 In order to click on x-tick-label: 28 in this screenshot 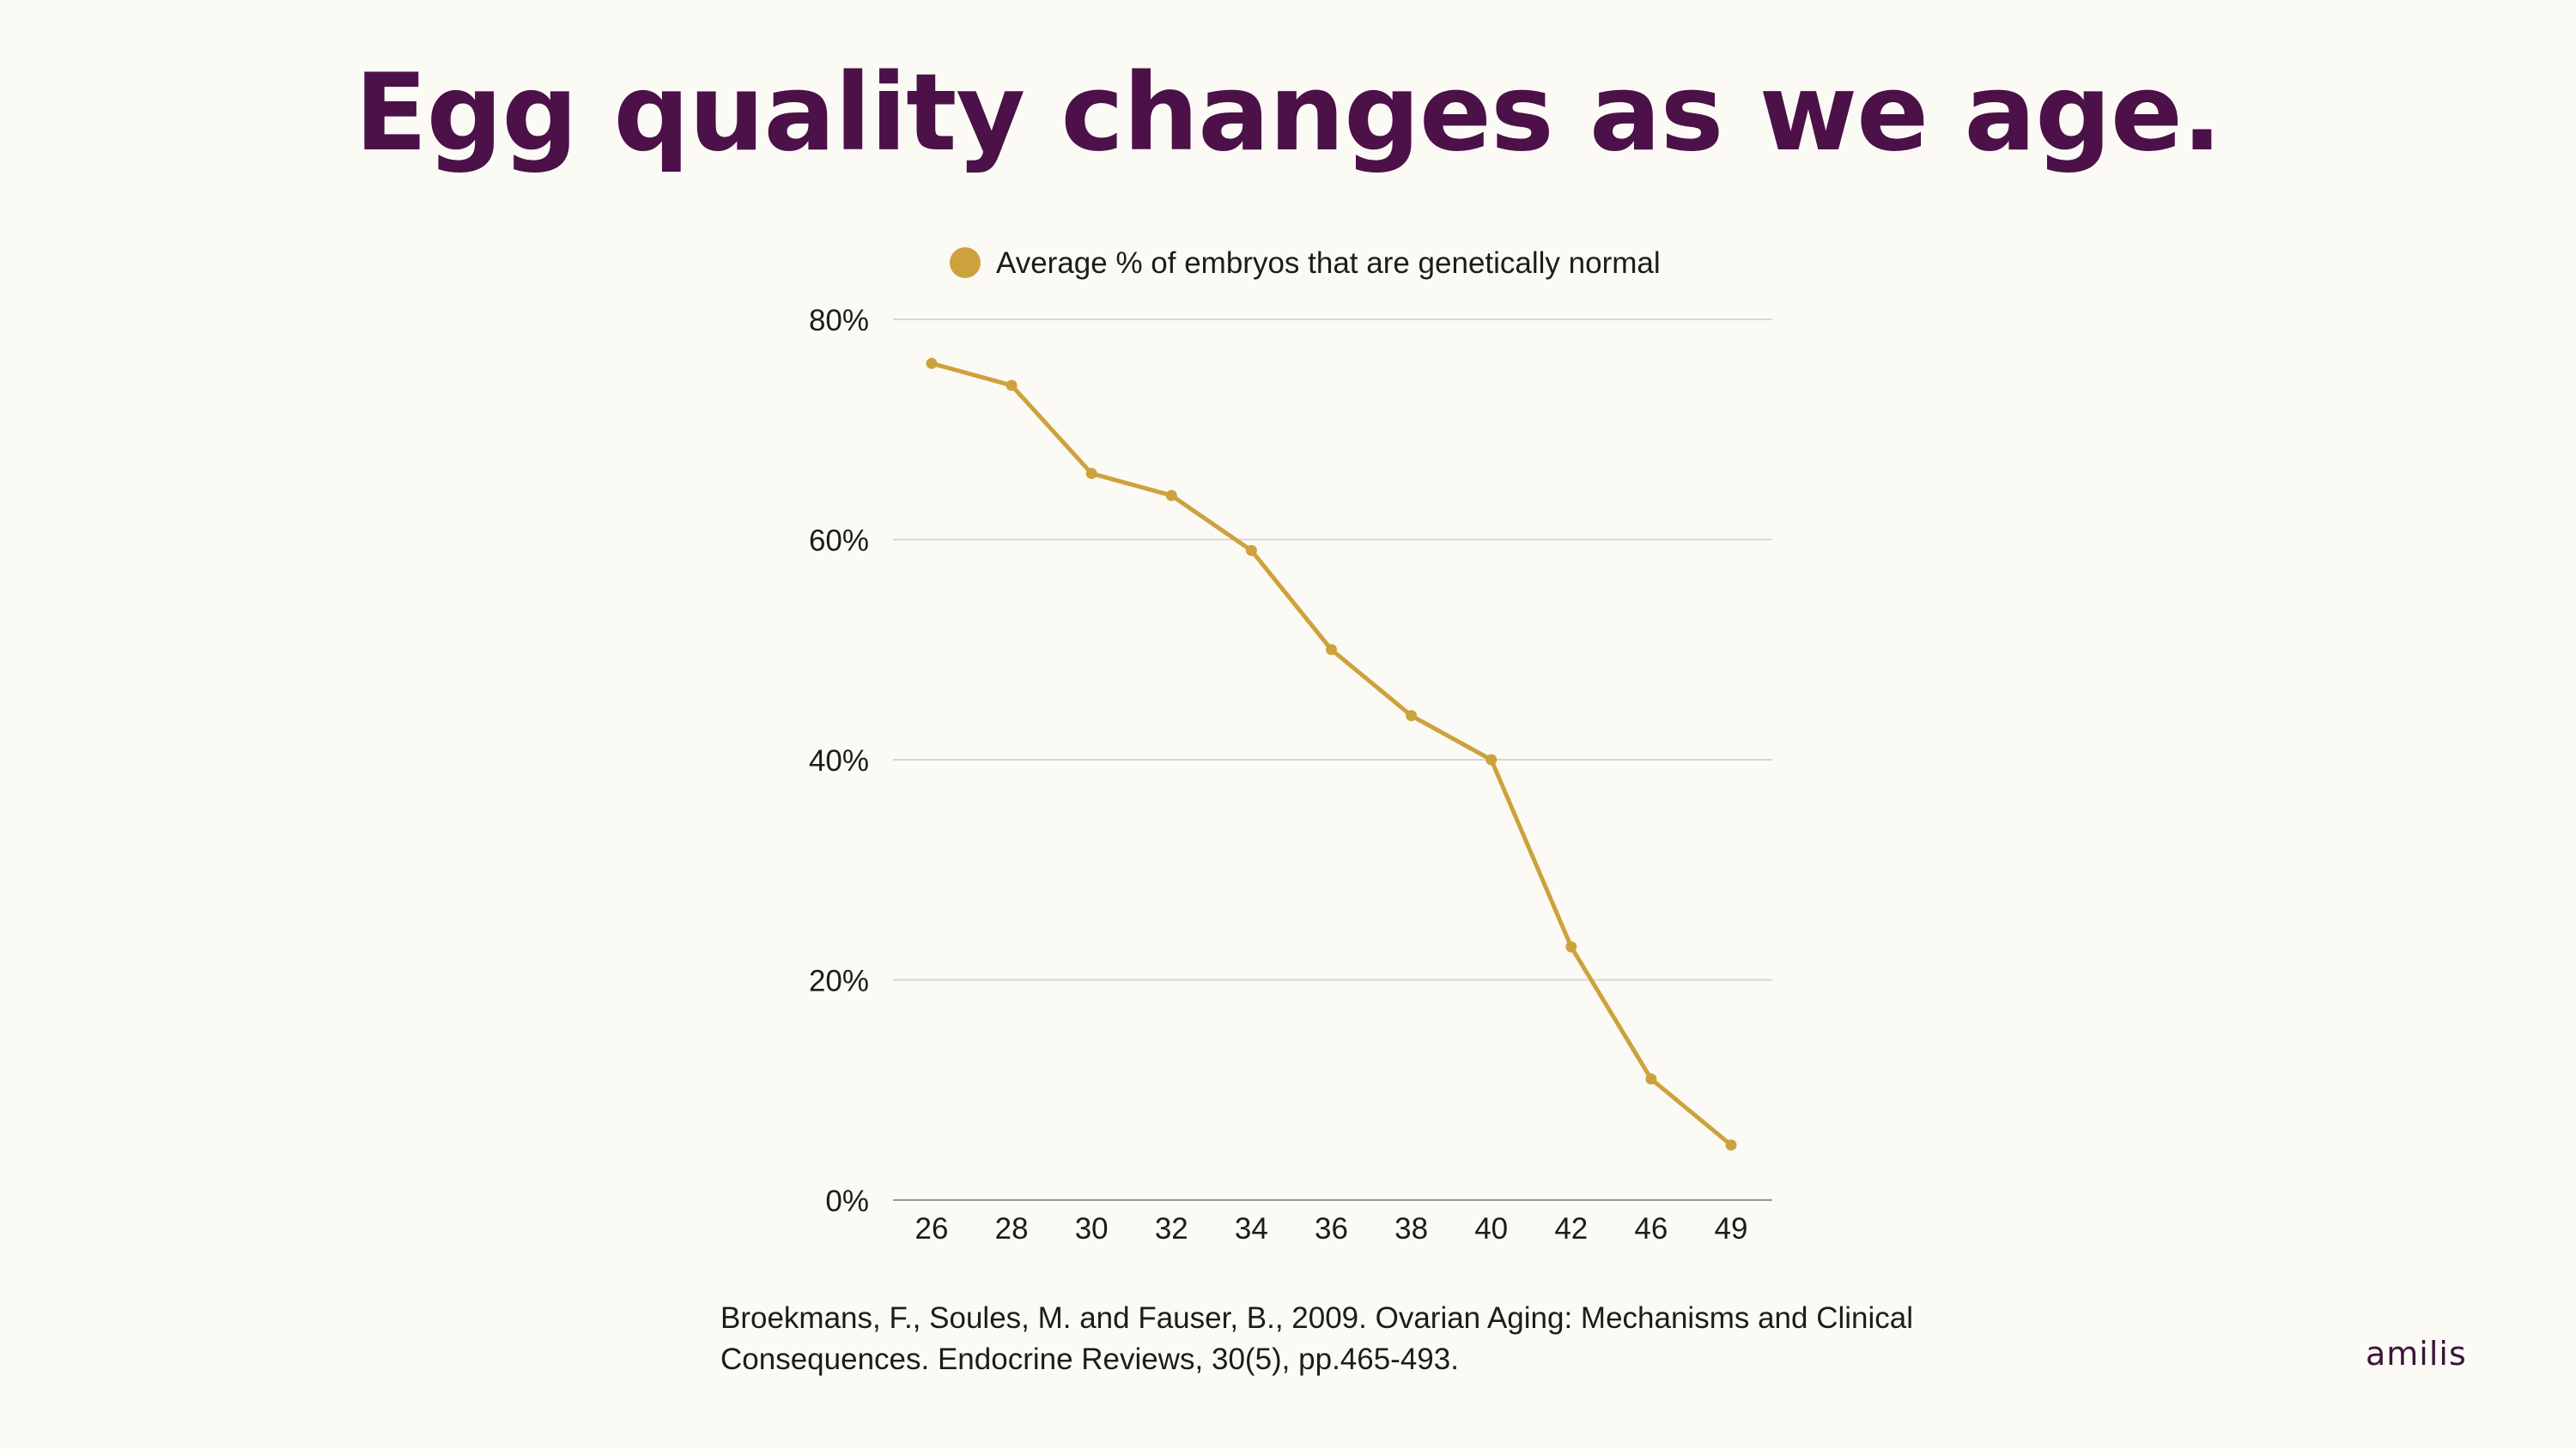, I will do `click(1012, 1229)`.